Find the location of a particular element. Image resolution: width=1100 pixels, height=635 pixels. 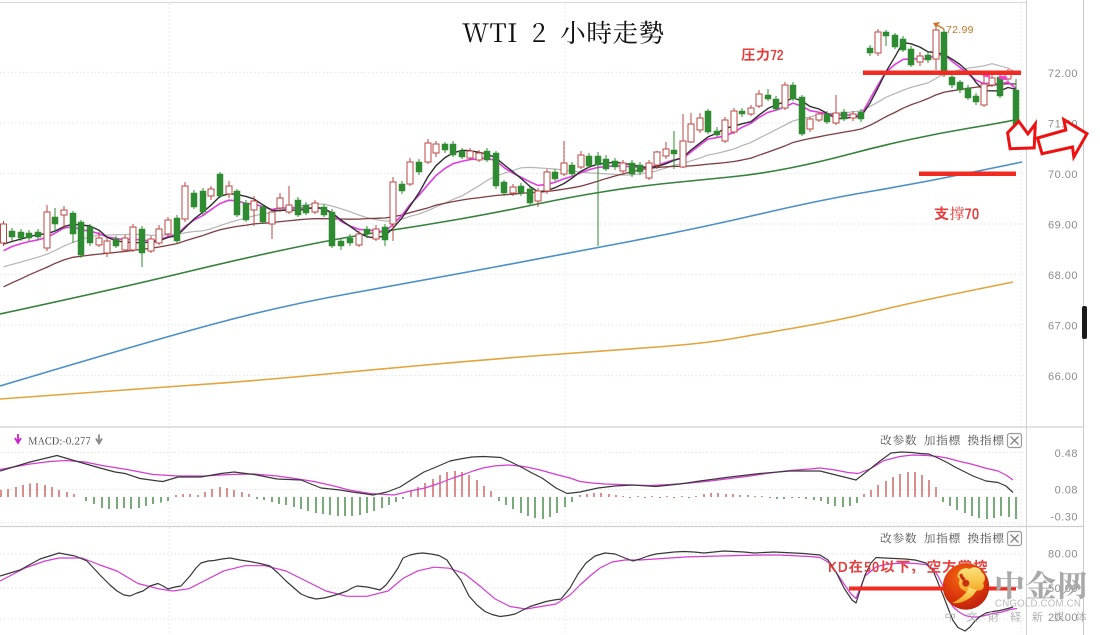

svg-text: 68.00 is located at coordinates (1063, 276).